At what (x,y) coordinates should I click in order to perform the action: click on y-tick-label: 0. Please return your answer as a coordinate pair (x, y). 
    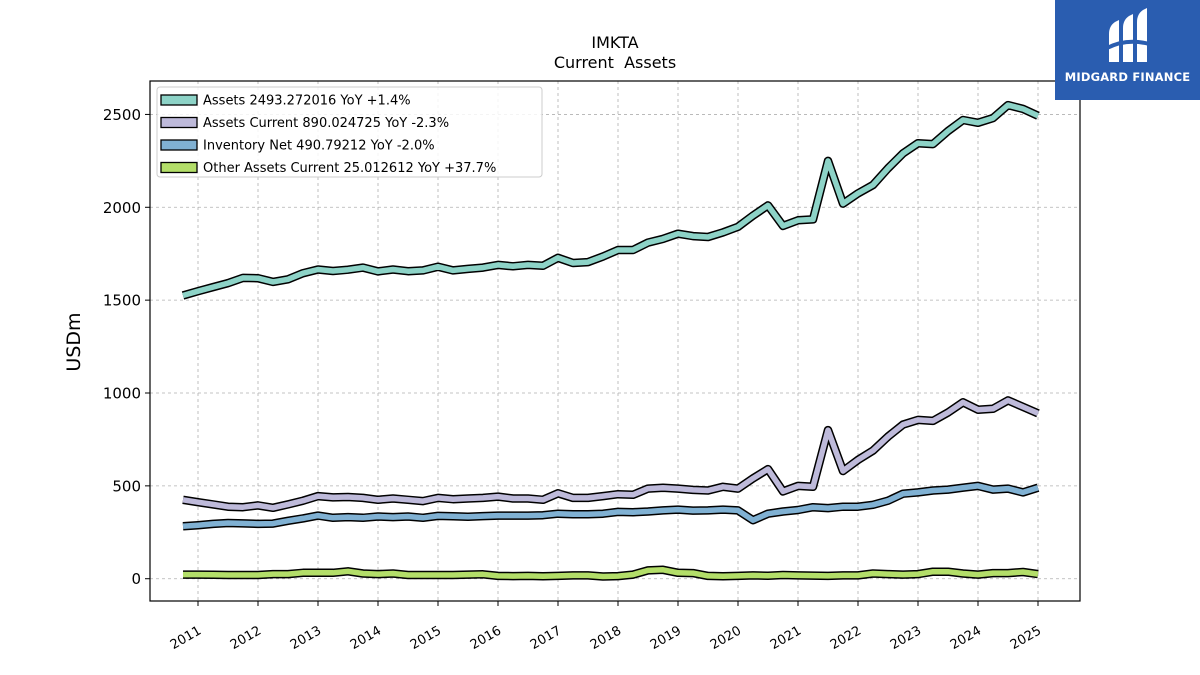
    Looking at the image, I should click on (136, 579).